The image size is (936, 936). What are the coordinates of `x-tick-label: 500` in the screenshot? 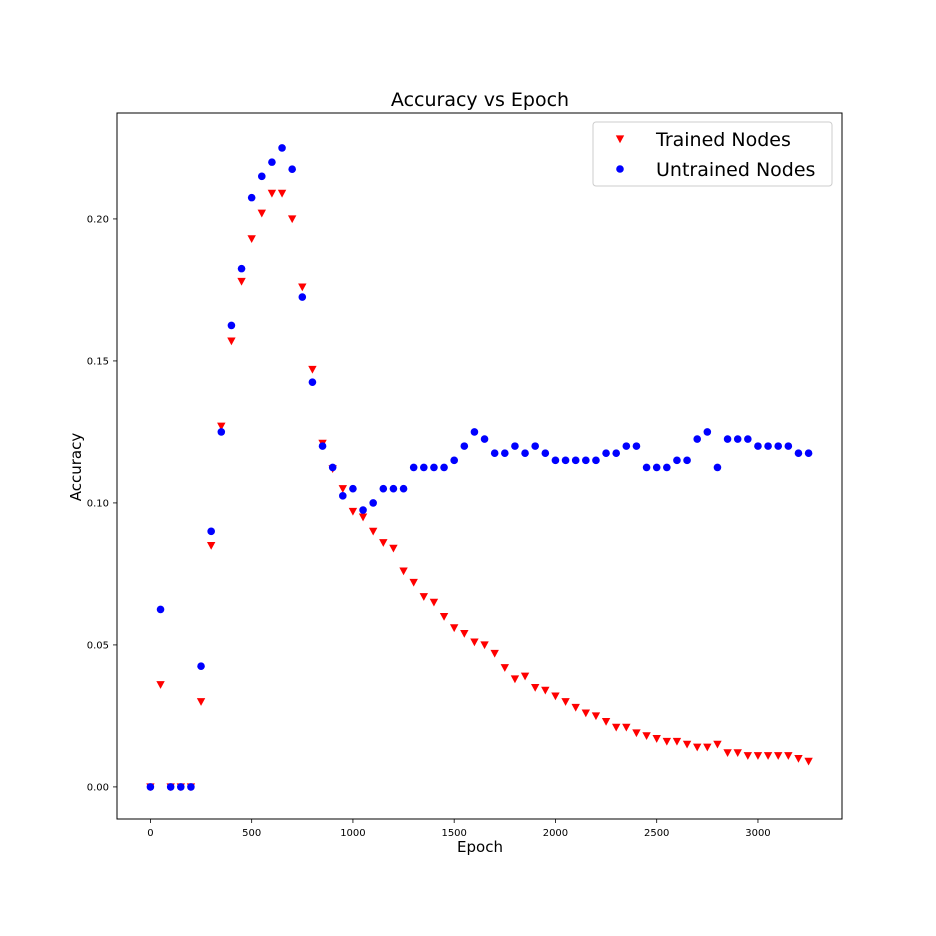 It's located at (251, 833).